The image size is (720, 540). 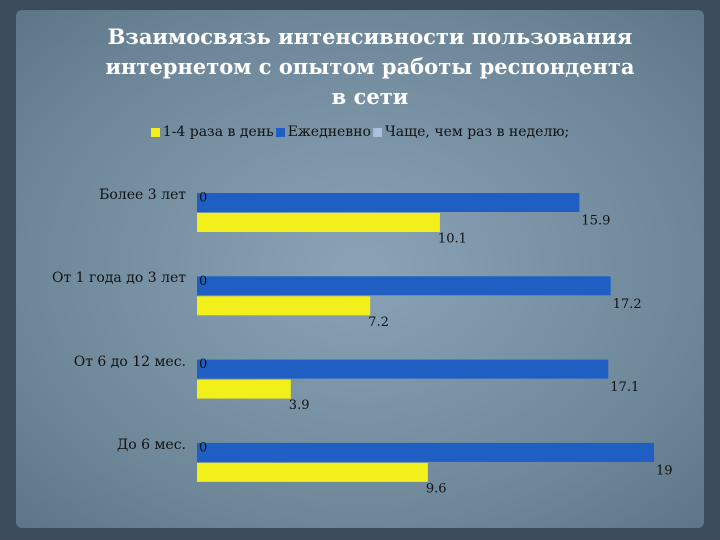 I want to click on data-label: 15.9, so click(x=595, y=221).